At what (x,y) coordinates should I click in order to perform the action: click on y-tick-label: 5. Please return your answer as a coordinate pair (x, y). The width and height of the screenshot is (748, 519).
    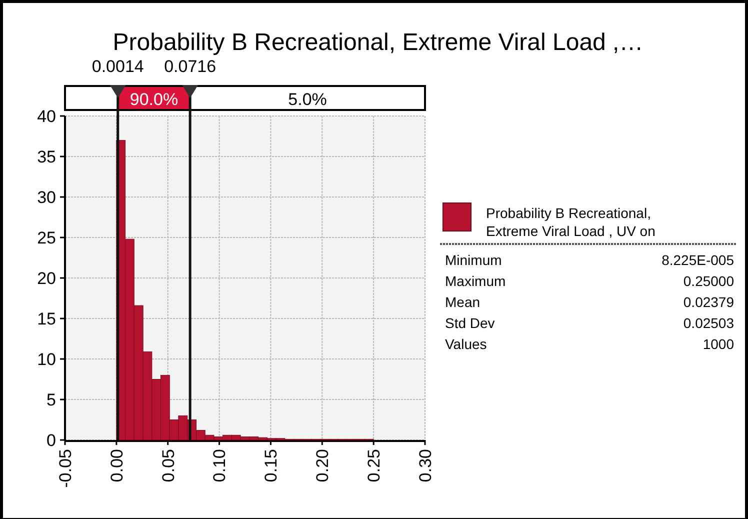
    Looking at the image, I should click on (51, 400).